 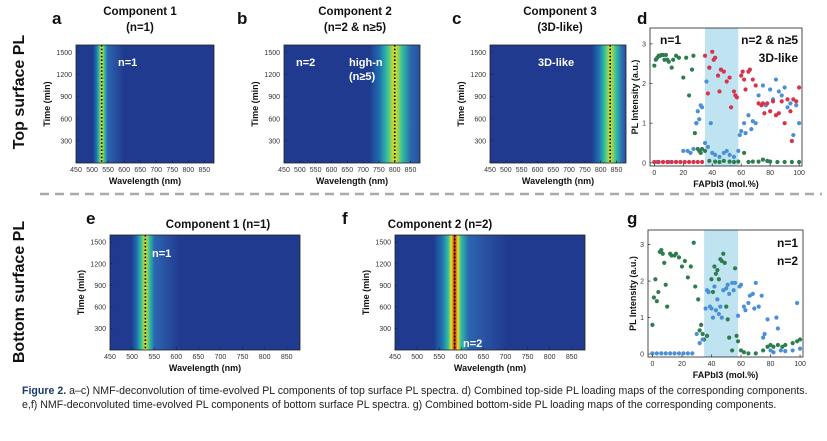 I want to click on legend-entry: n=2, so click(x=787, y=261).